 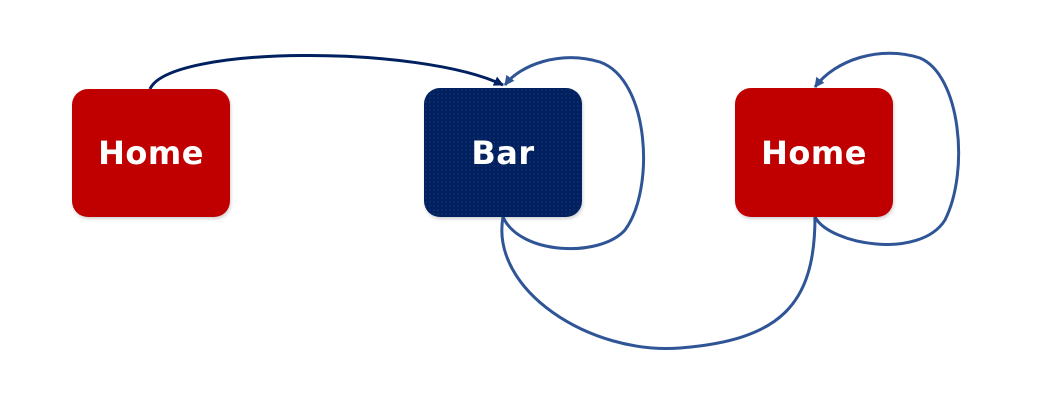 What do you see at coordinates (503, 152) in the screenshot?
I see `node-bar: Bar` at bounding box center [503, 152].